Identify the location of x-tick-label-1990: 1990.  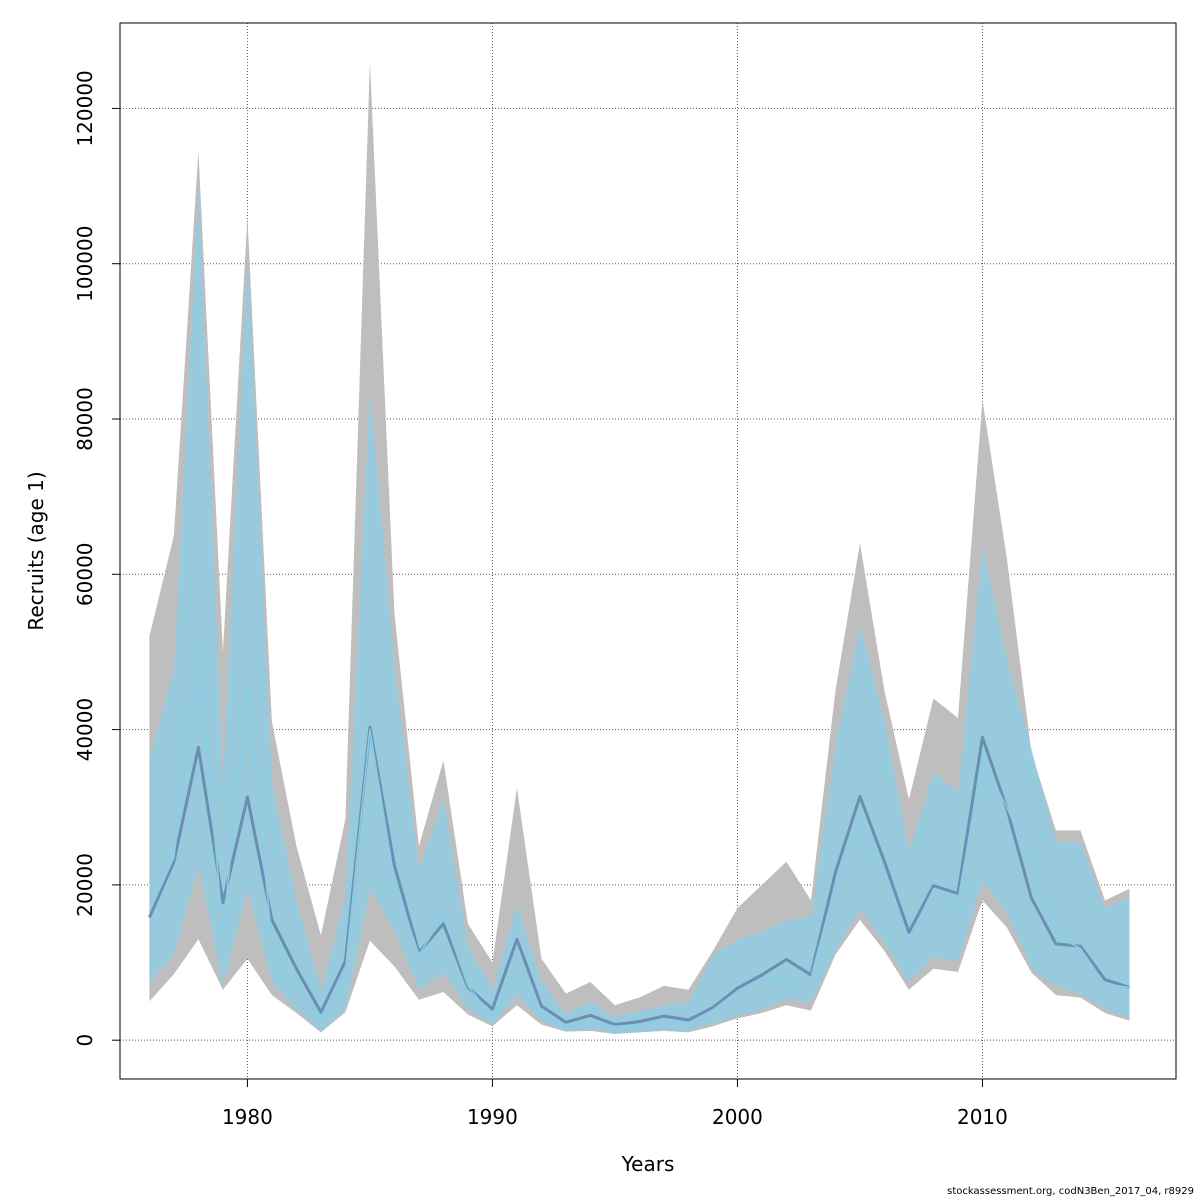
(492, 1117).